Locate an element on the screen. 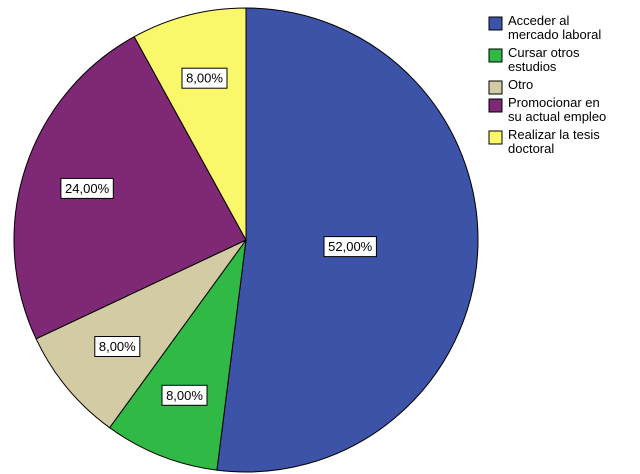 The height and width of the screenshot is (474, 640). data-label-2: 8,00% is located at coordinates (184, 395).